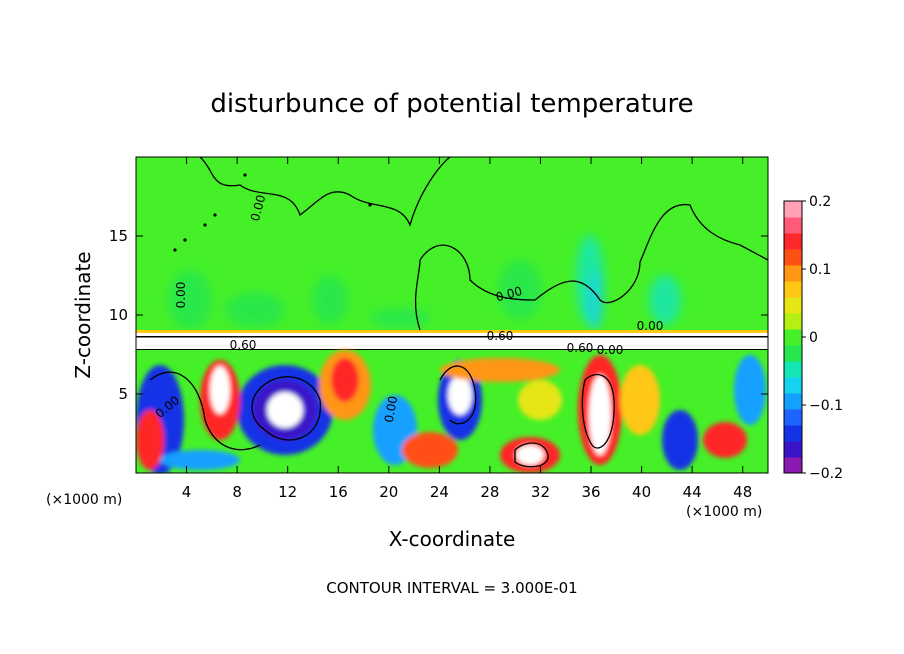 The image size is (904, 654). What do you see at coordinates (388, 492) in the screenshot?
I see `x-tick-label: 20` at bounding box center [388, 492].